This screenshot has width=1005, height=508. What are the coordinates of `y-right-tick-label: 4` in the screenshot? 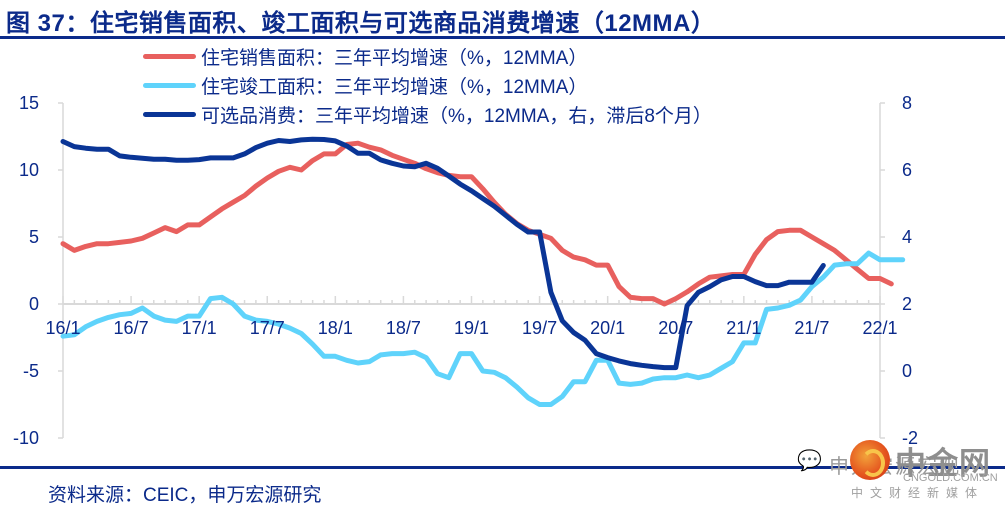 It's located at (907, 237).